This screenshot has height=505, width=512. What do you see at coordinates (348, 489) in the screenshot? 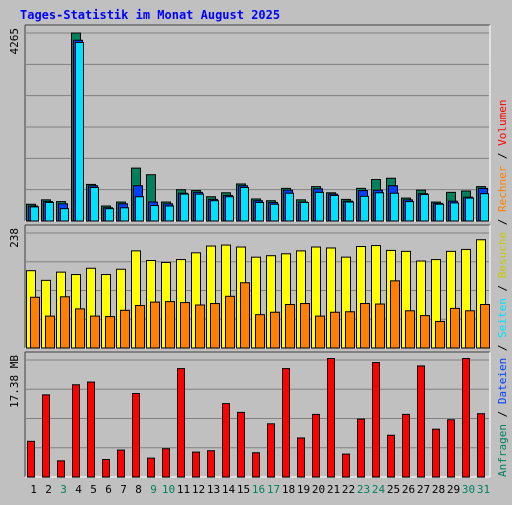
I see `x-tick-label: 22` at bounding box center [348, 489].